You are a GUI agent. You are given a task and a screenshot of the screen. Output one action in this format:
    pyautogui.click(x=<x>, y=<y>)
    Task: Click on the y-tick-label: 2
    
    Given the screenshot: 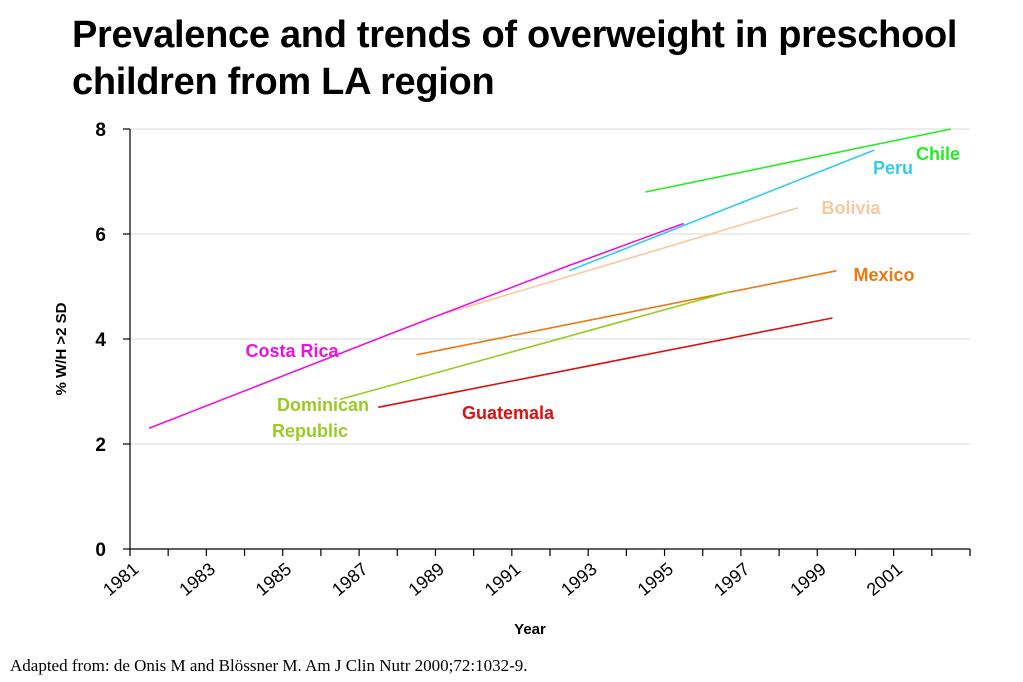 What is the action you would take?
    pyautogui.click(x=100, y=445)
    